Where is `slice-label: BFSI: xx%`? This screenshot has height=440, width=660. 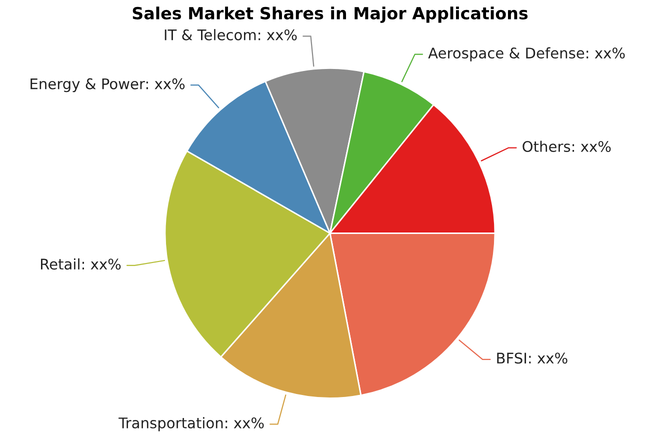
slice-label: BFSI: xx% is located at coordinates (532, 358).